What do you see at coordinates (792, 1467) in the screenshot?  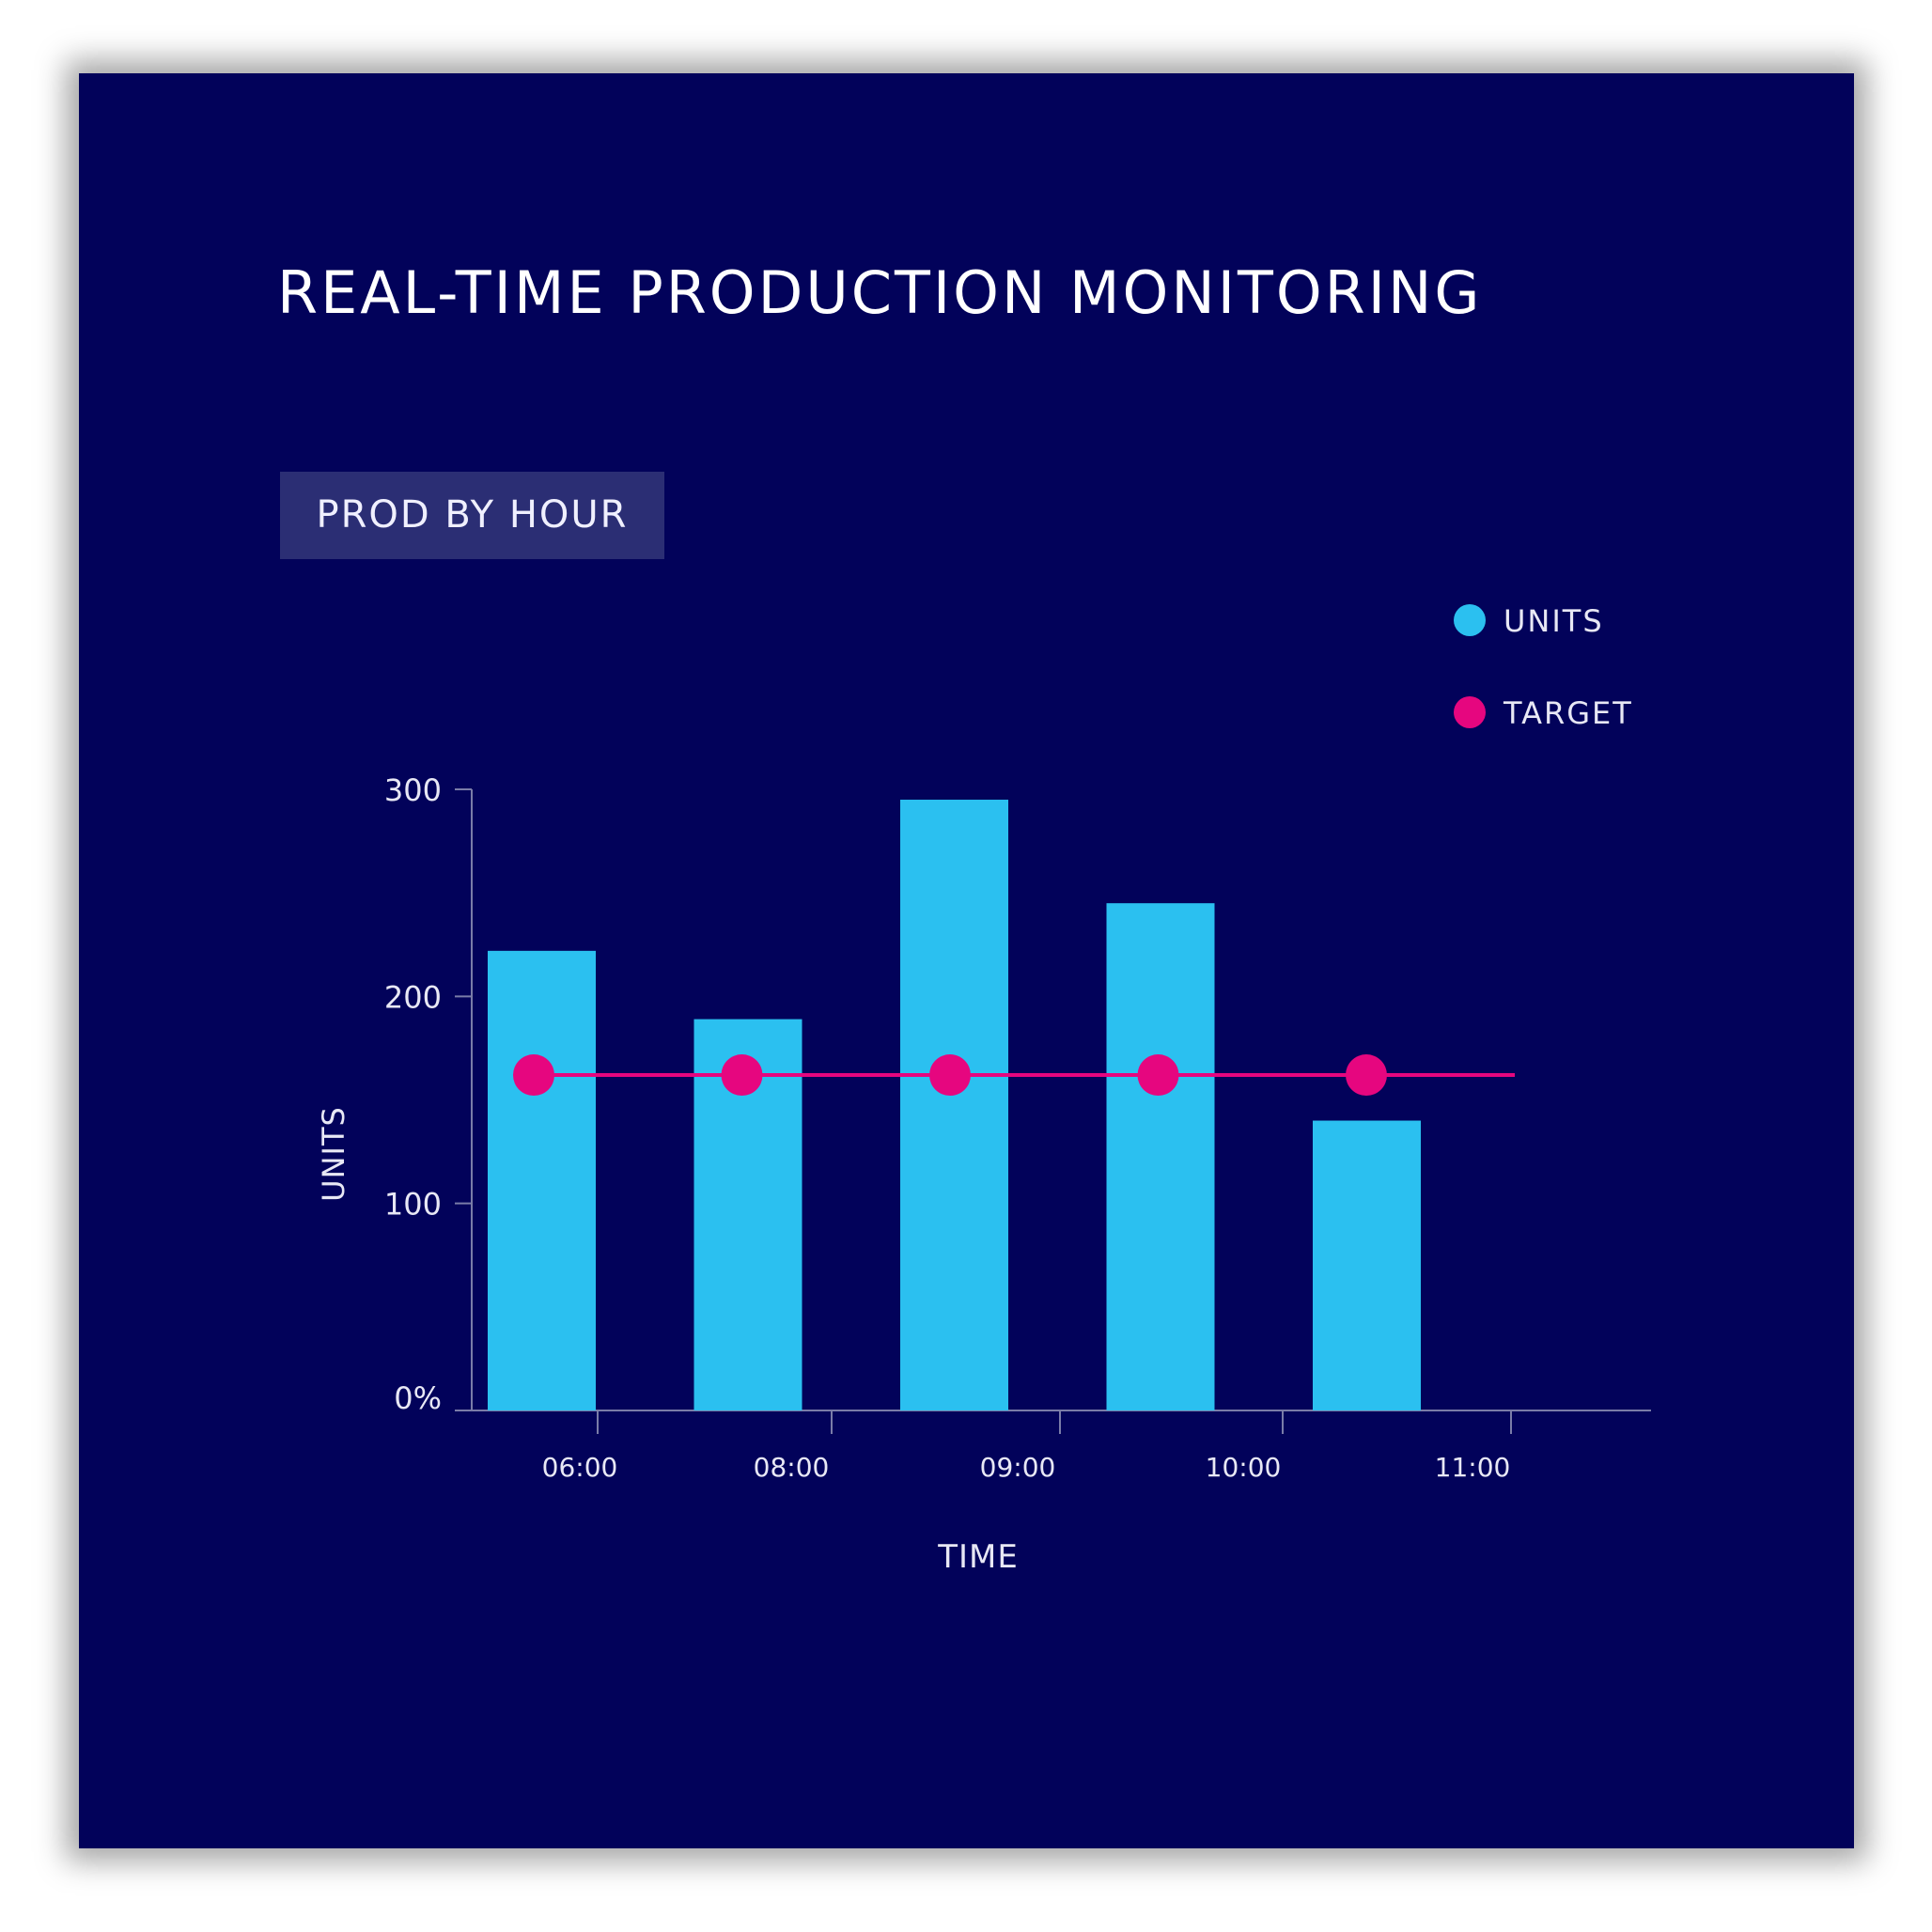 I see `x-tick-label: 08:00` at bounding box center [792, 1467].